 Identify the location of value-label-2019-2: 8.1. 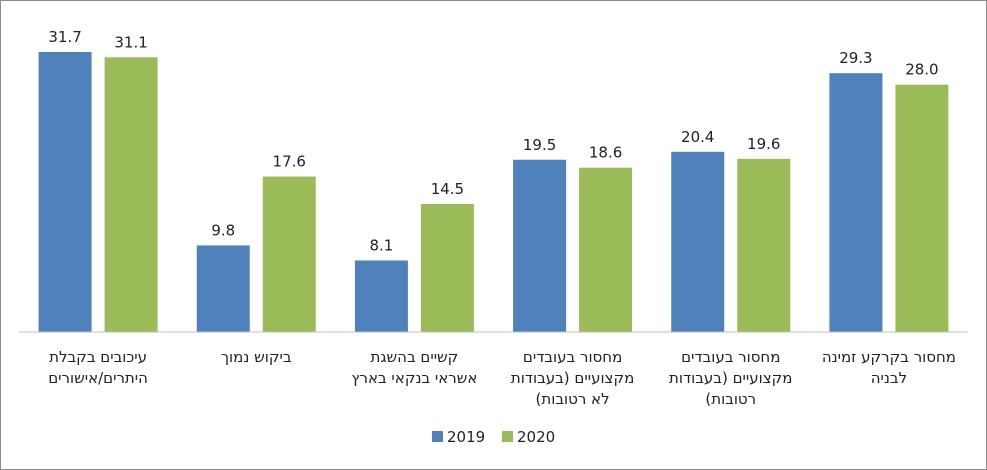
(381, 245).